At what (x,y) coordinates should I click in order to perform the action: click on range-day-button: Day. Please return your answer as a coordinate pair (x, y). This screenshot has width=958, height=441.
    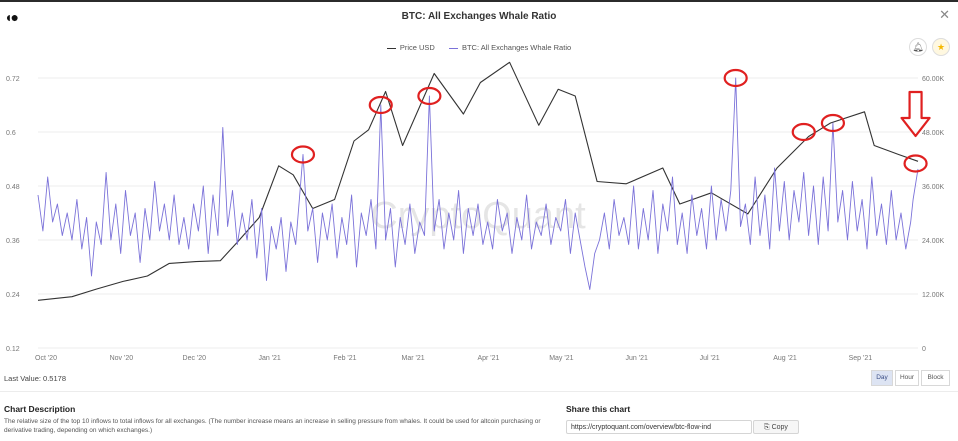
    Looking at the image, I should click on (882, 378).